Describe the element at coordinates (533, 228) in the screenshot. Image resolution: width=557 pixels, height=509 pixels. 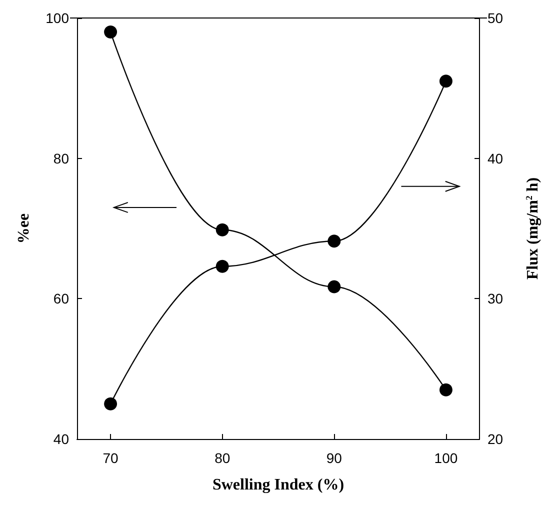
I see `y2-axis-title: Flux (mg/m2 h)` at that location.